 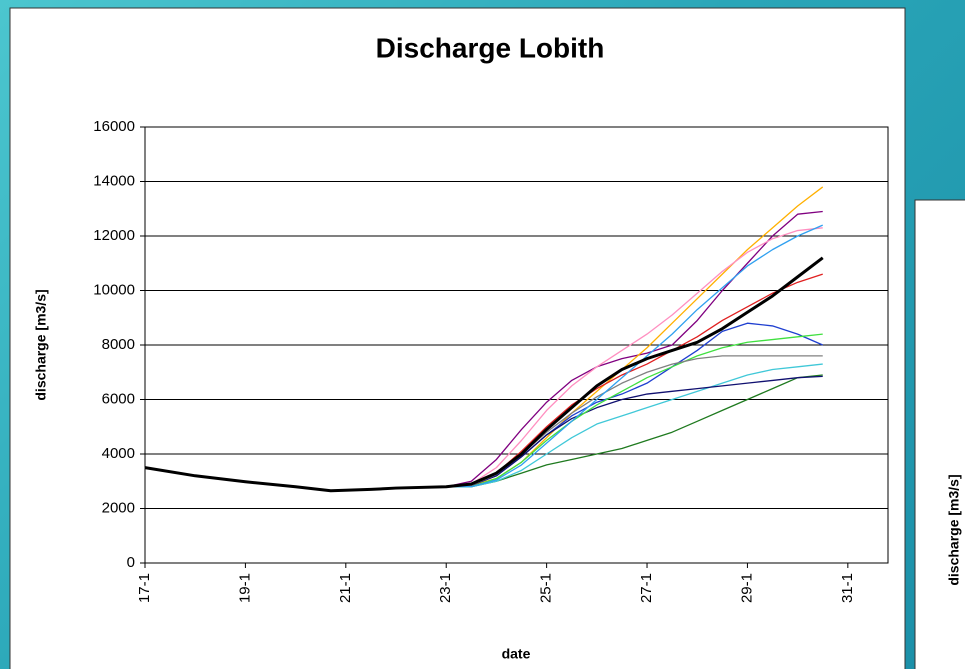 I want to click on y-tick-label: 2000, so click(x=118, y=507).